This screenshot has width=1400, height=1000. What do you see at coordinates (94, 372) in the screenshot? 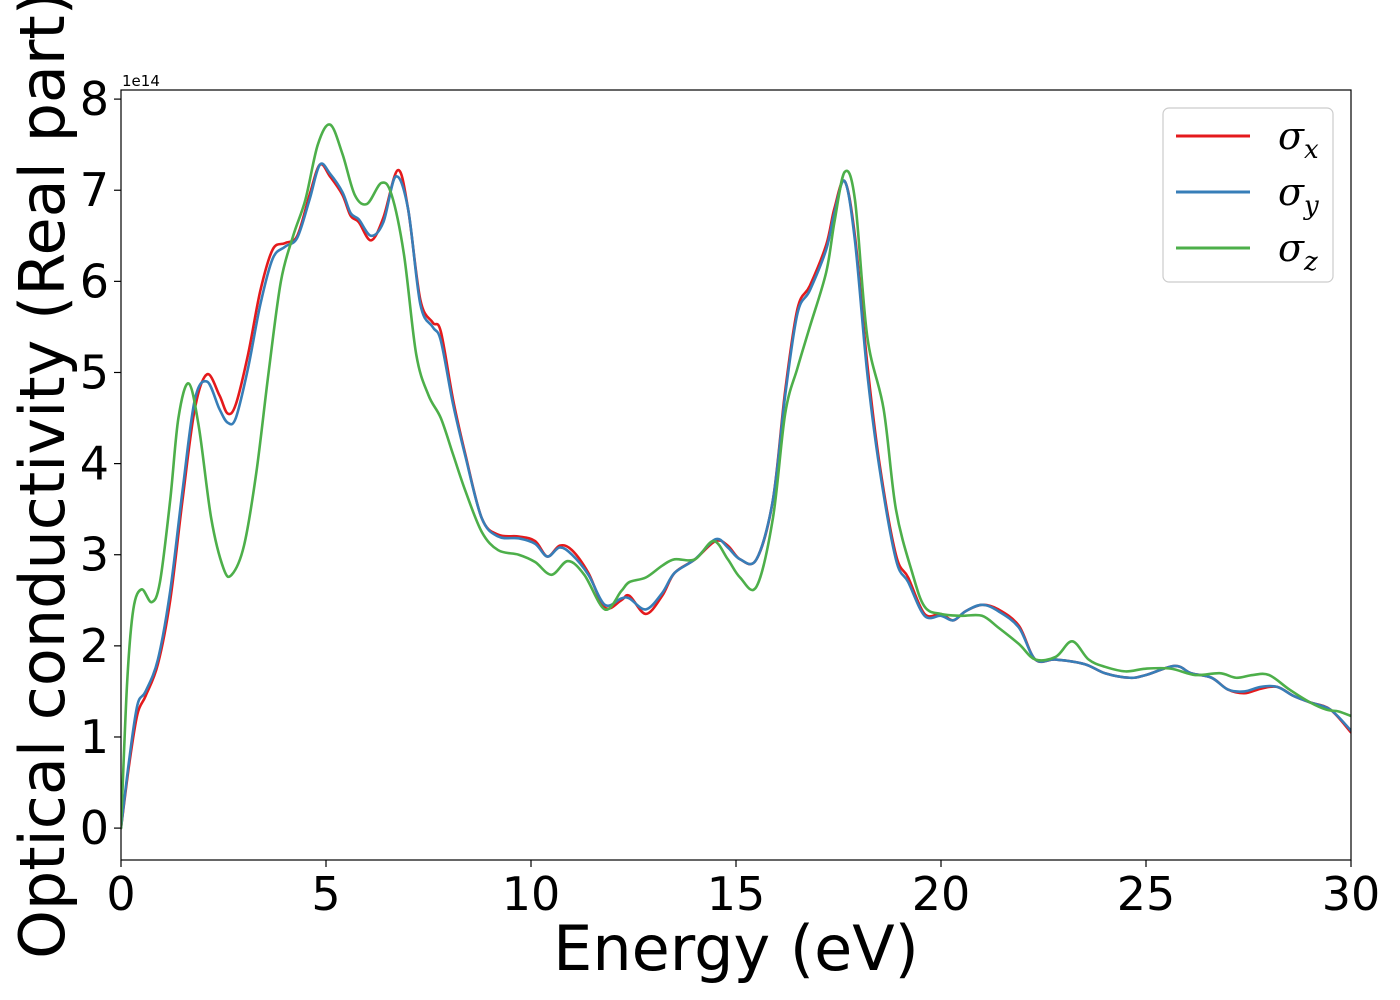
I see `y-tick-label: 5` at bounding box center [94, 372].